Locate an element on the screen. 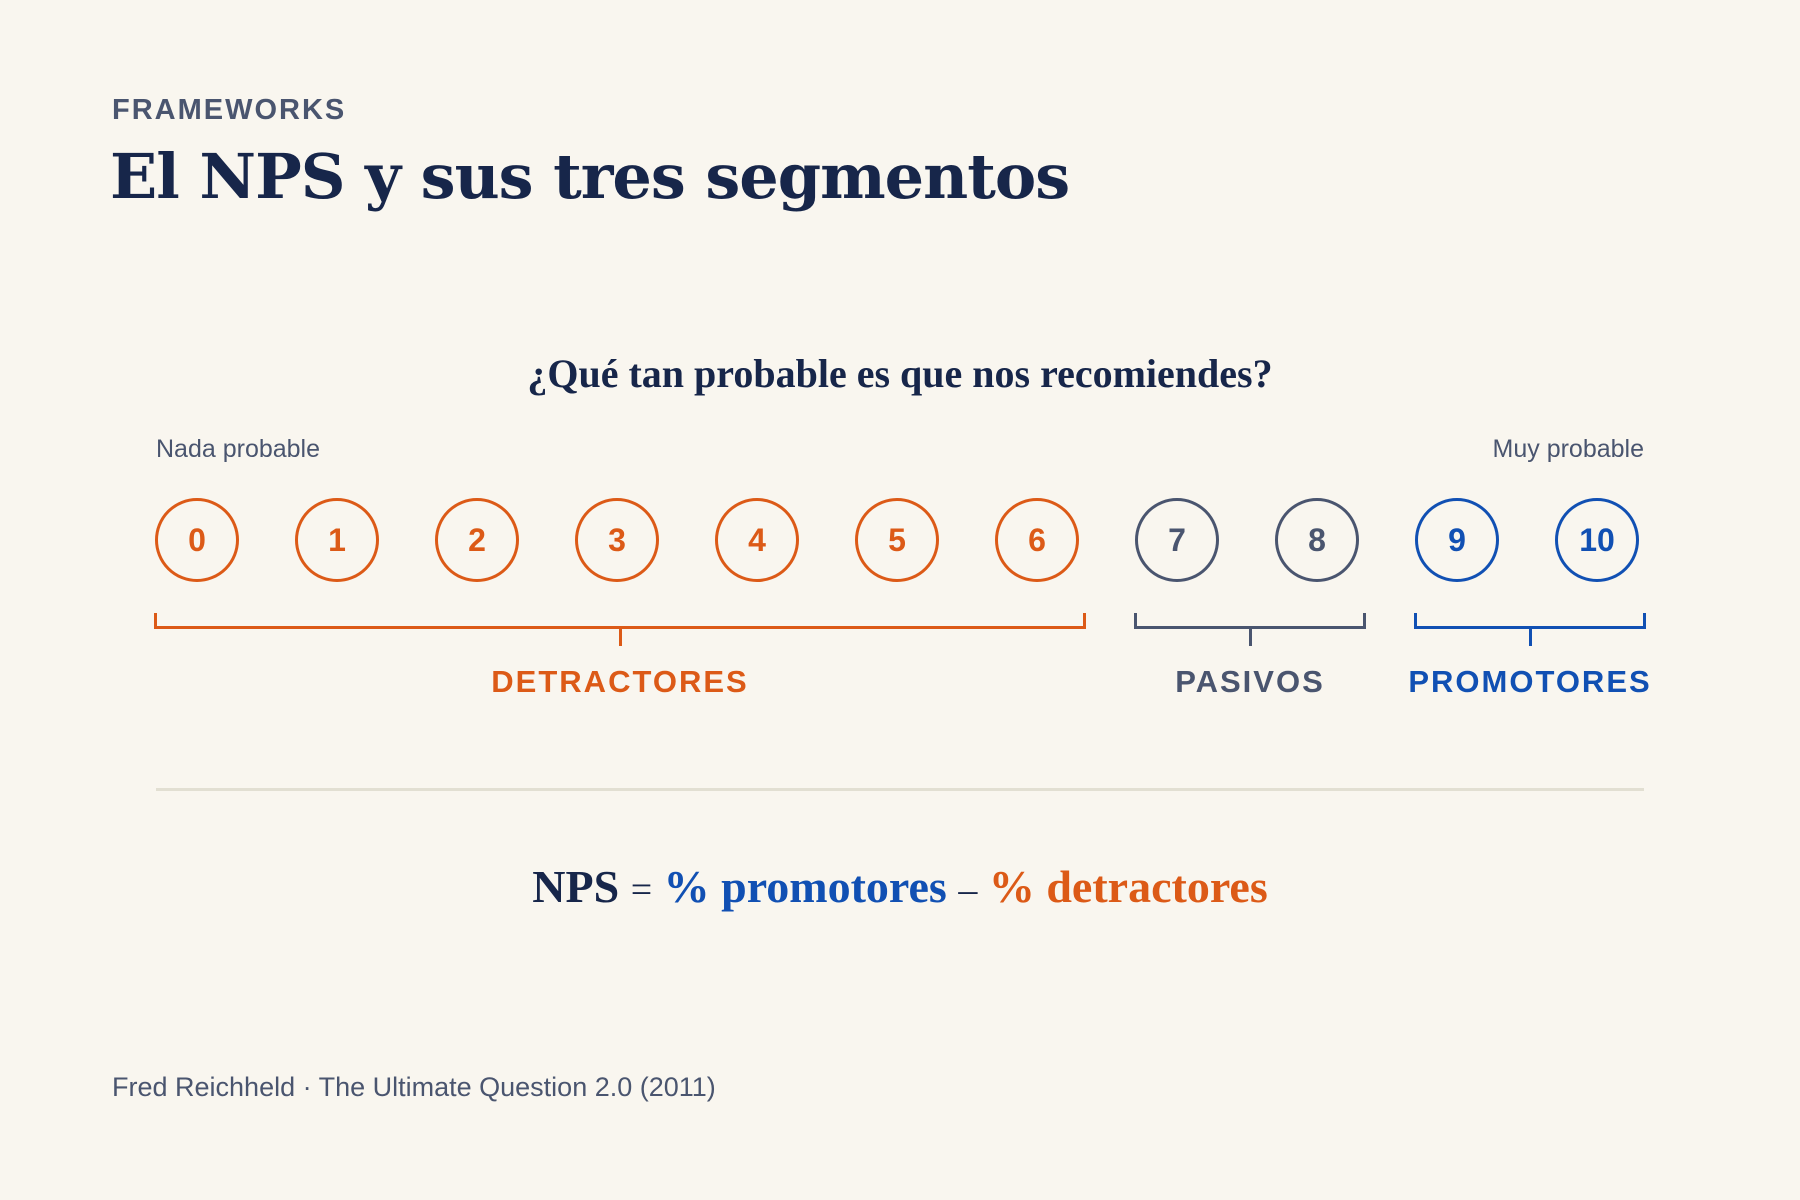 Image resolution: width=1800 pixels, height=1200 pixels. formula-equals: = is located at coordinates (641, 890).